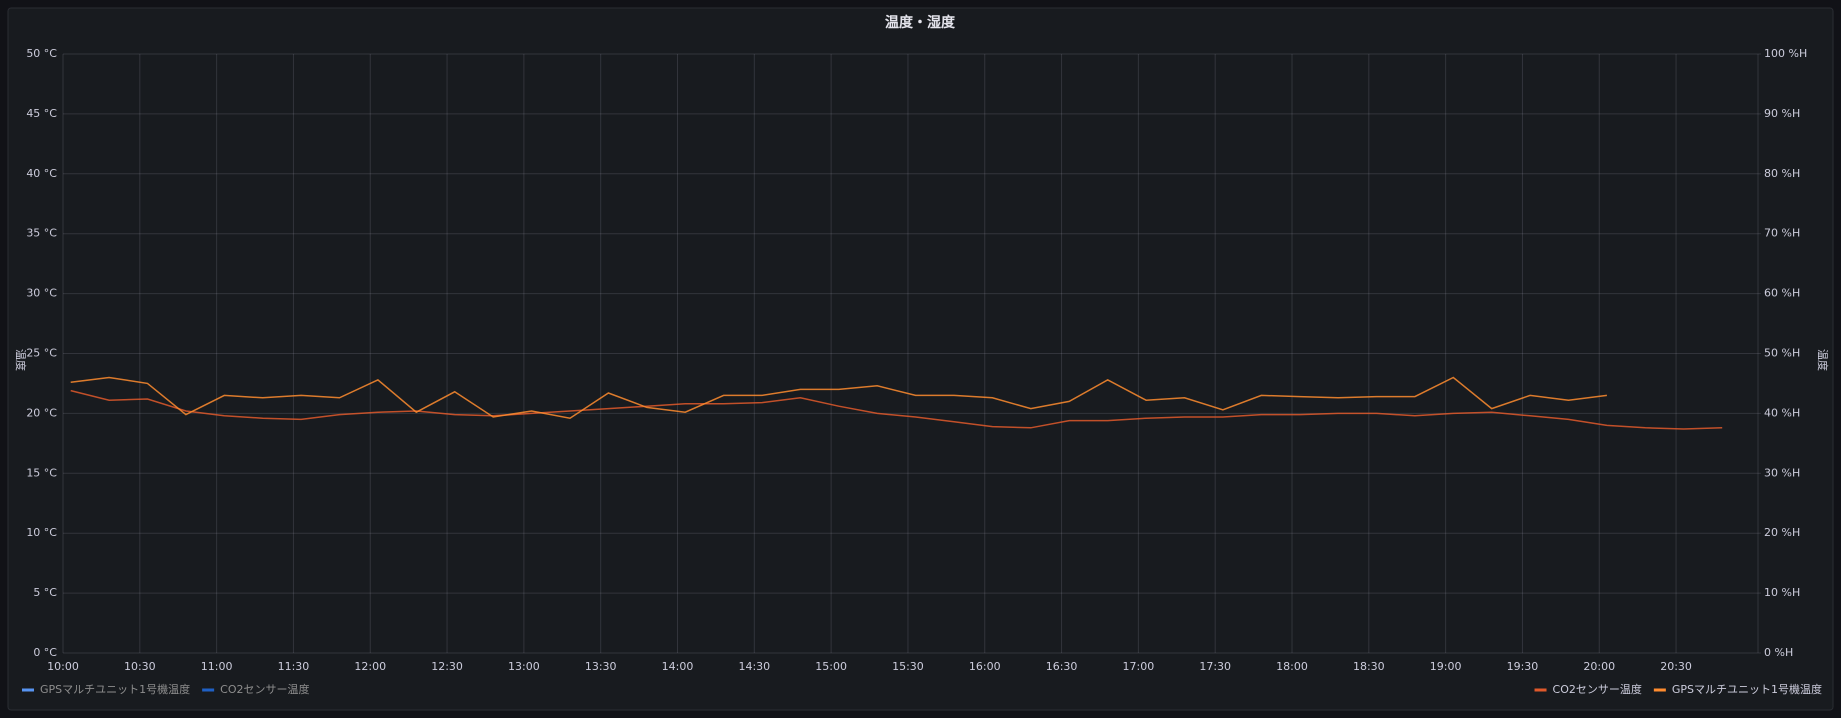  Describe the element at coordinates (41, 472) in the screenshot. I see `y-tick-label: 15 °C` at that location.